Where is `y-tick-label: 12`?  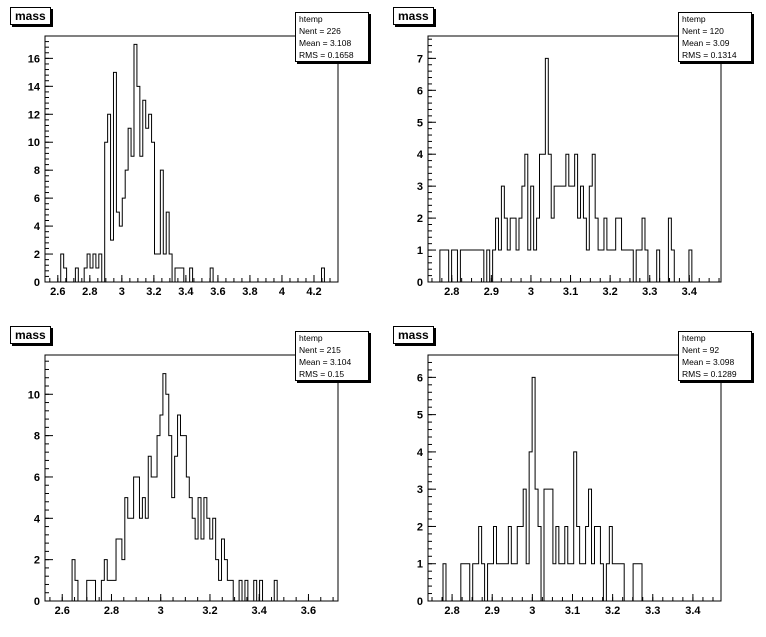 y-tick-label: 12 is located at coordinates (34, 115).